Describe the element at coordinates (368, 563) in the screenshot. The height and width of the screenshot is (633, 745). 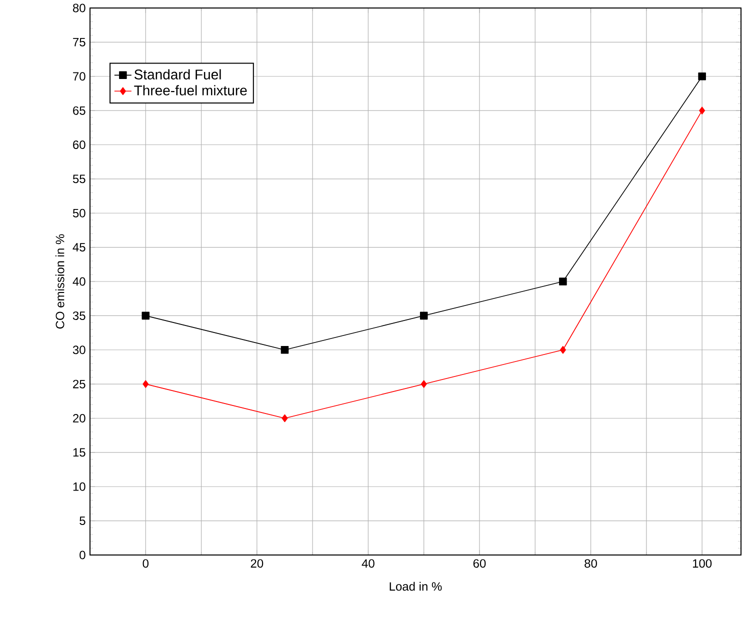
I see `x-tick-label: 40` at that location.